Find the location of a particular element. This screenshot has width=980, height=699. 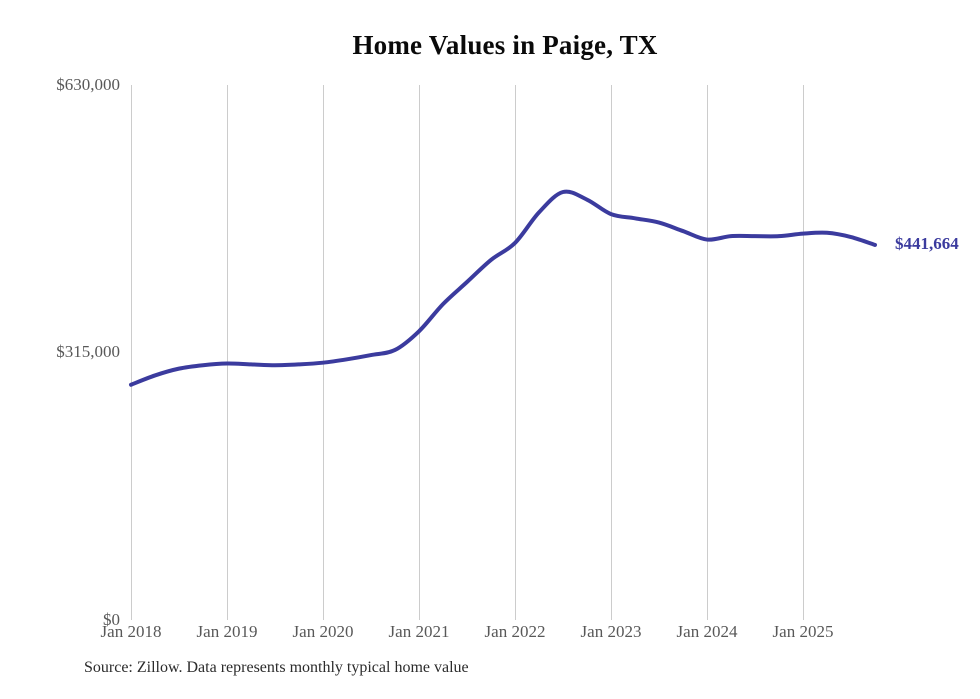

gridline-jan-2019 is located at coordinates (227, 352).